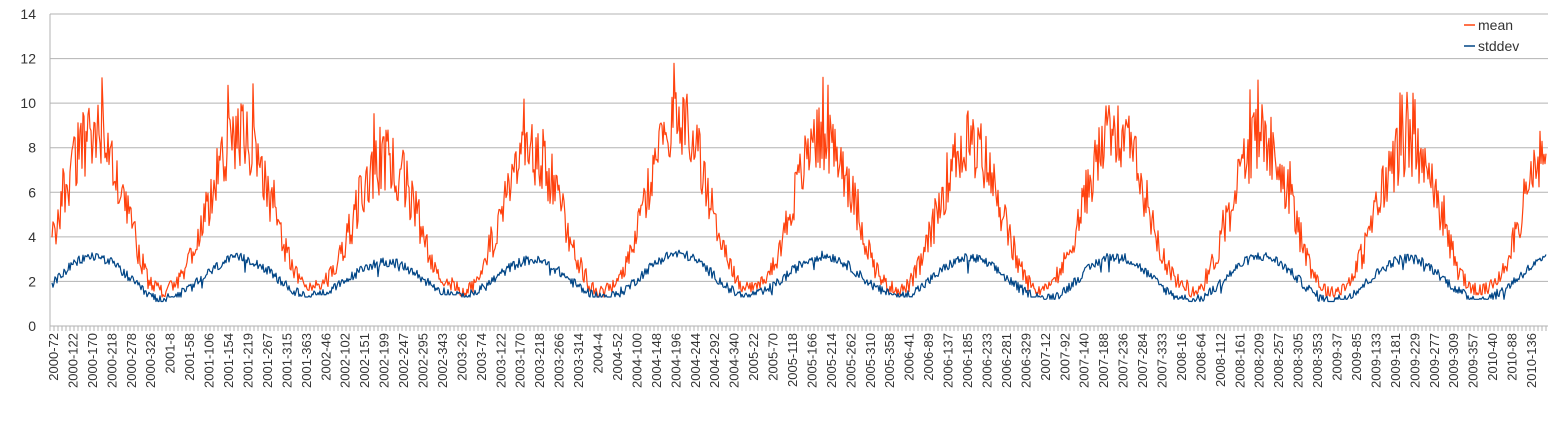 The image size is (1558, 426). I want to click on x-tick-label: 2005-262, so click(850, 360).